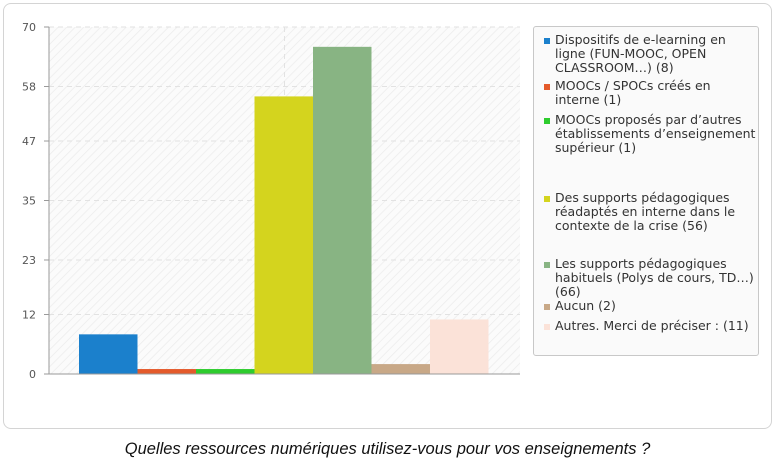 Image resolution: width=775 pixels, height=472 pixels. Describe the element at coordinates (29, 86) in the screenshot. I see `y-tick-label: 58` at that location.